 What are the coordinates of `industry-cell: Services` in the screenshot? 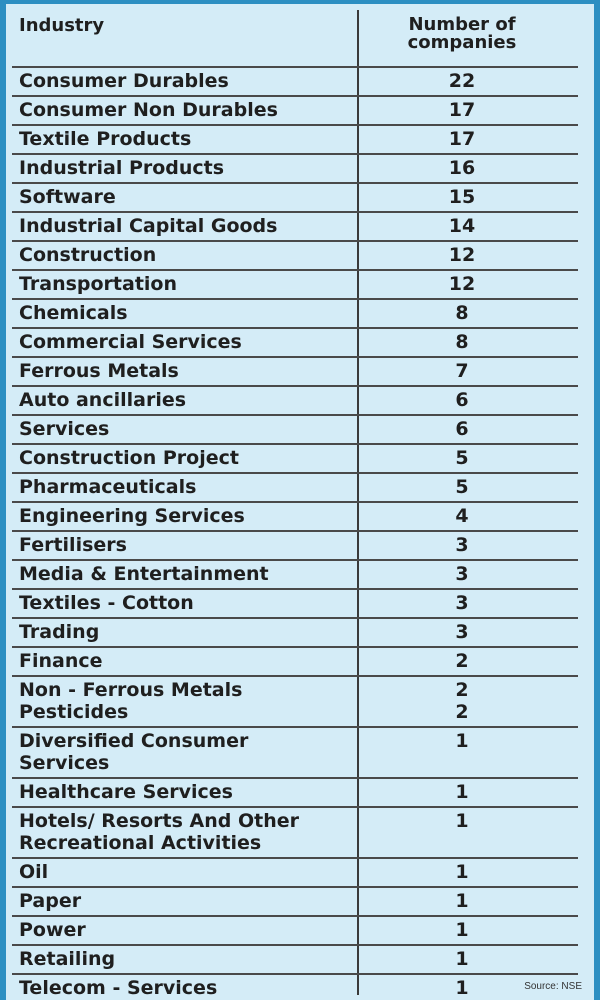 It's located at (64, 429).